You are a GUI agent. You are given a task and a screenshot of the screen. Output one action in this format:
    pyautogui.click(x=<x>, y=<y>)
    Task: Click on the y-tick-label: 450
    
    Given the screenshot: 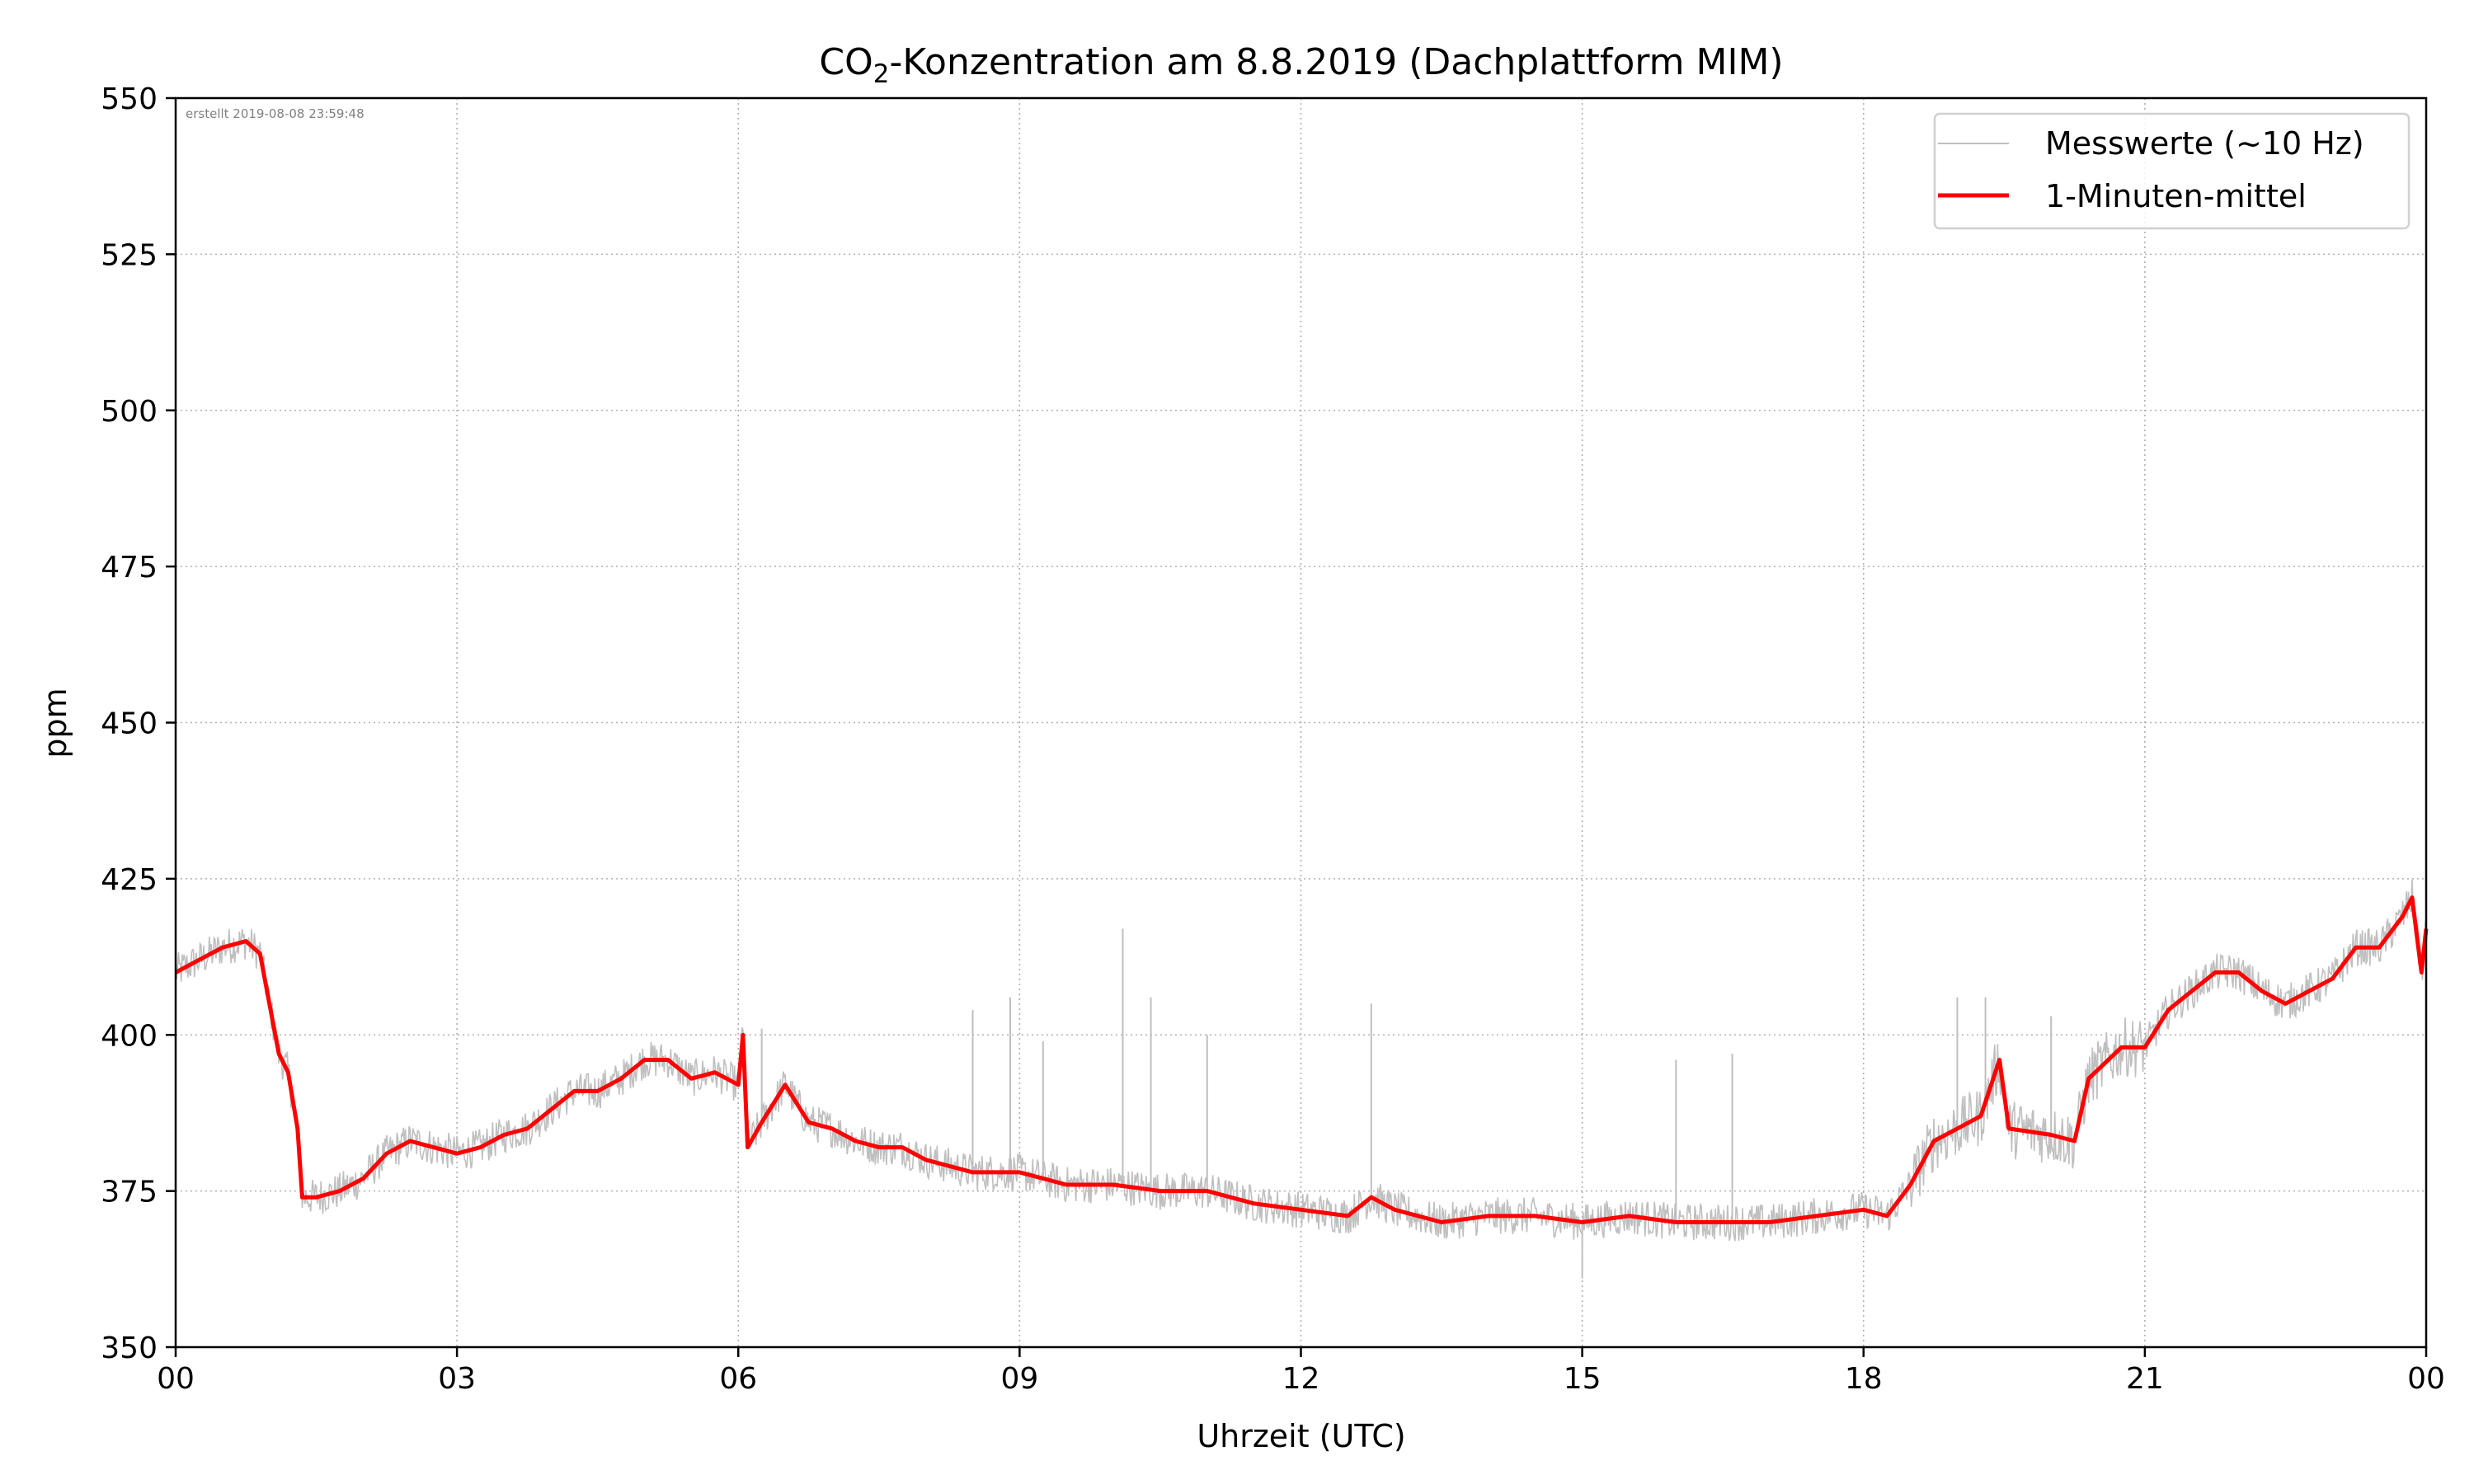 What is the action you would take?
    pyautogui.click(x=129, y=724)
    